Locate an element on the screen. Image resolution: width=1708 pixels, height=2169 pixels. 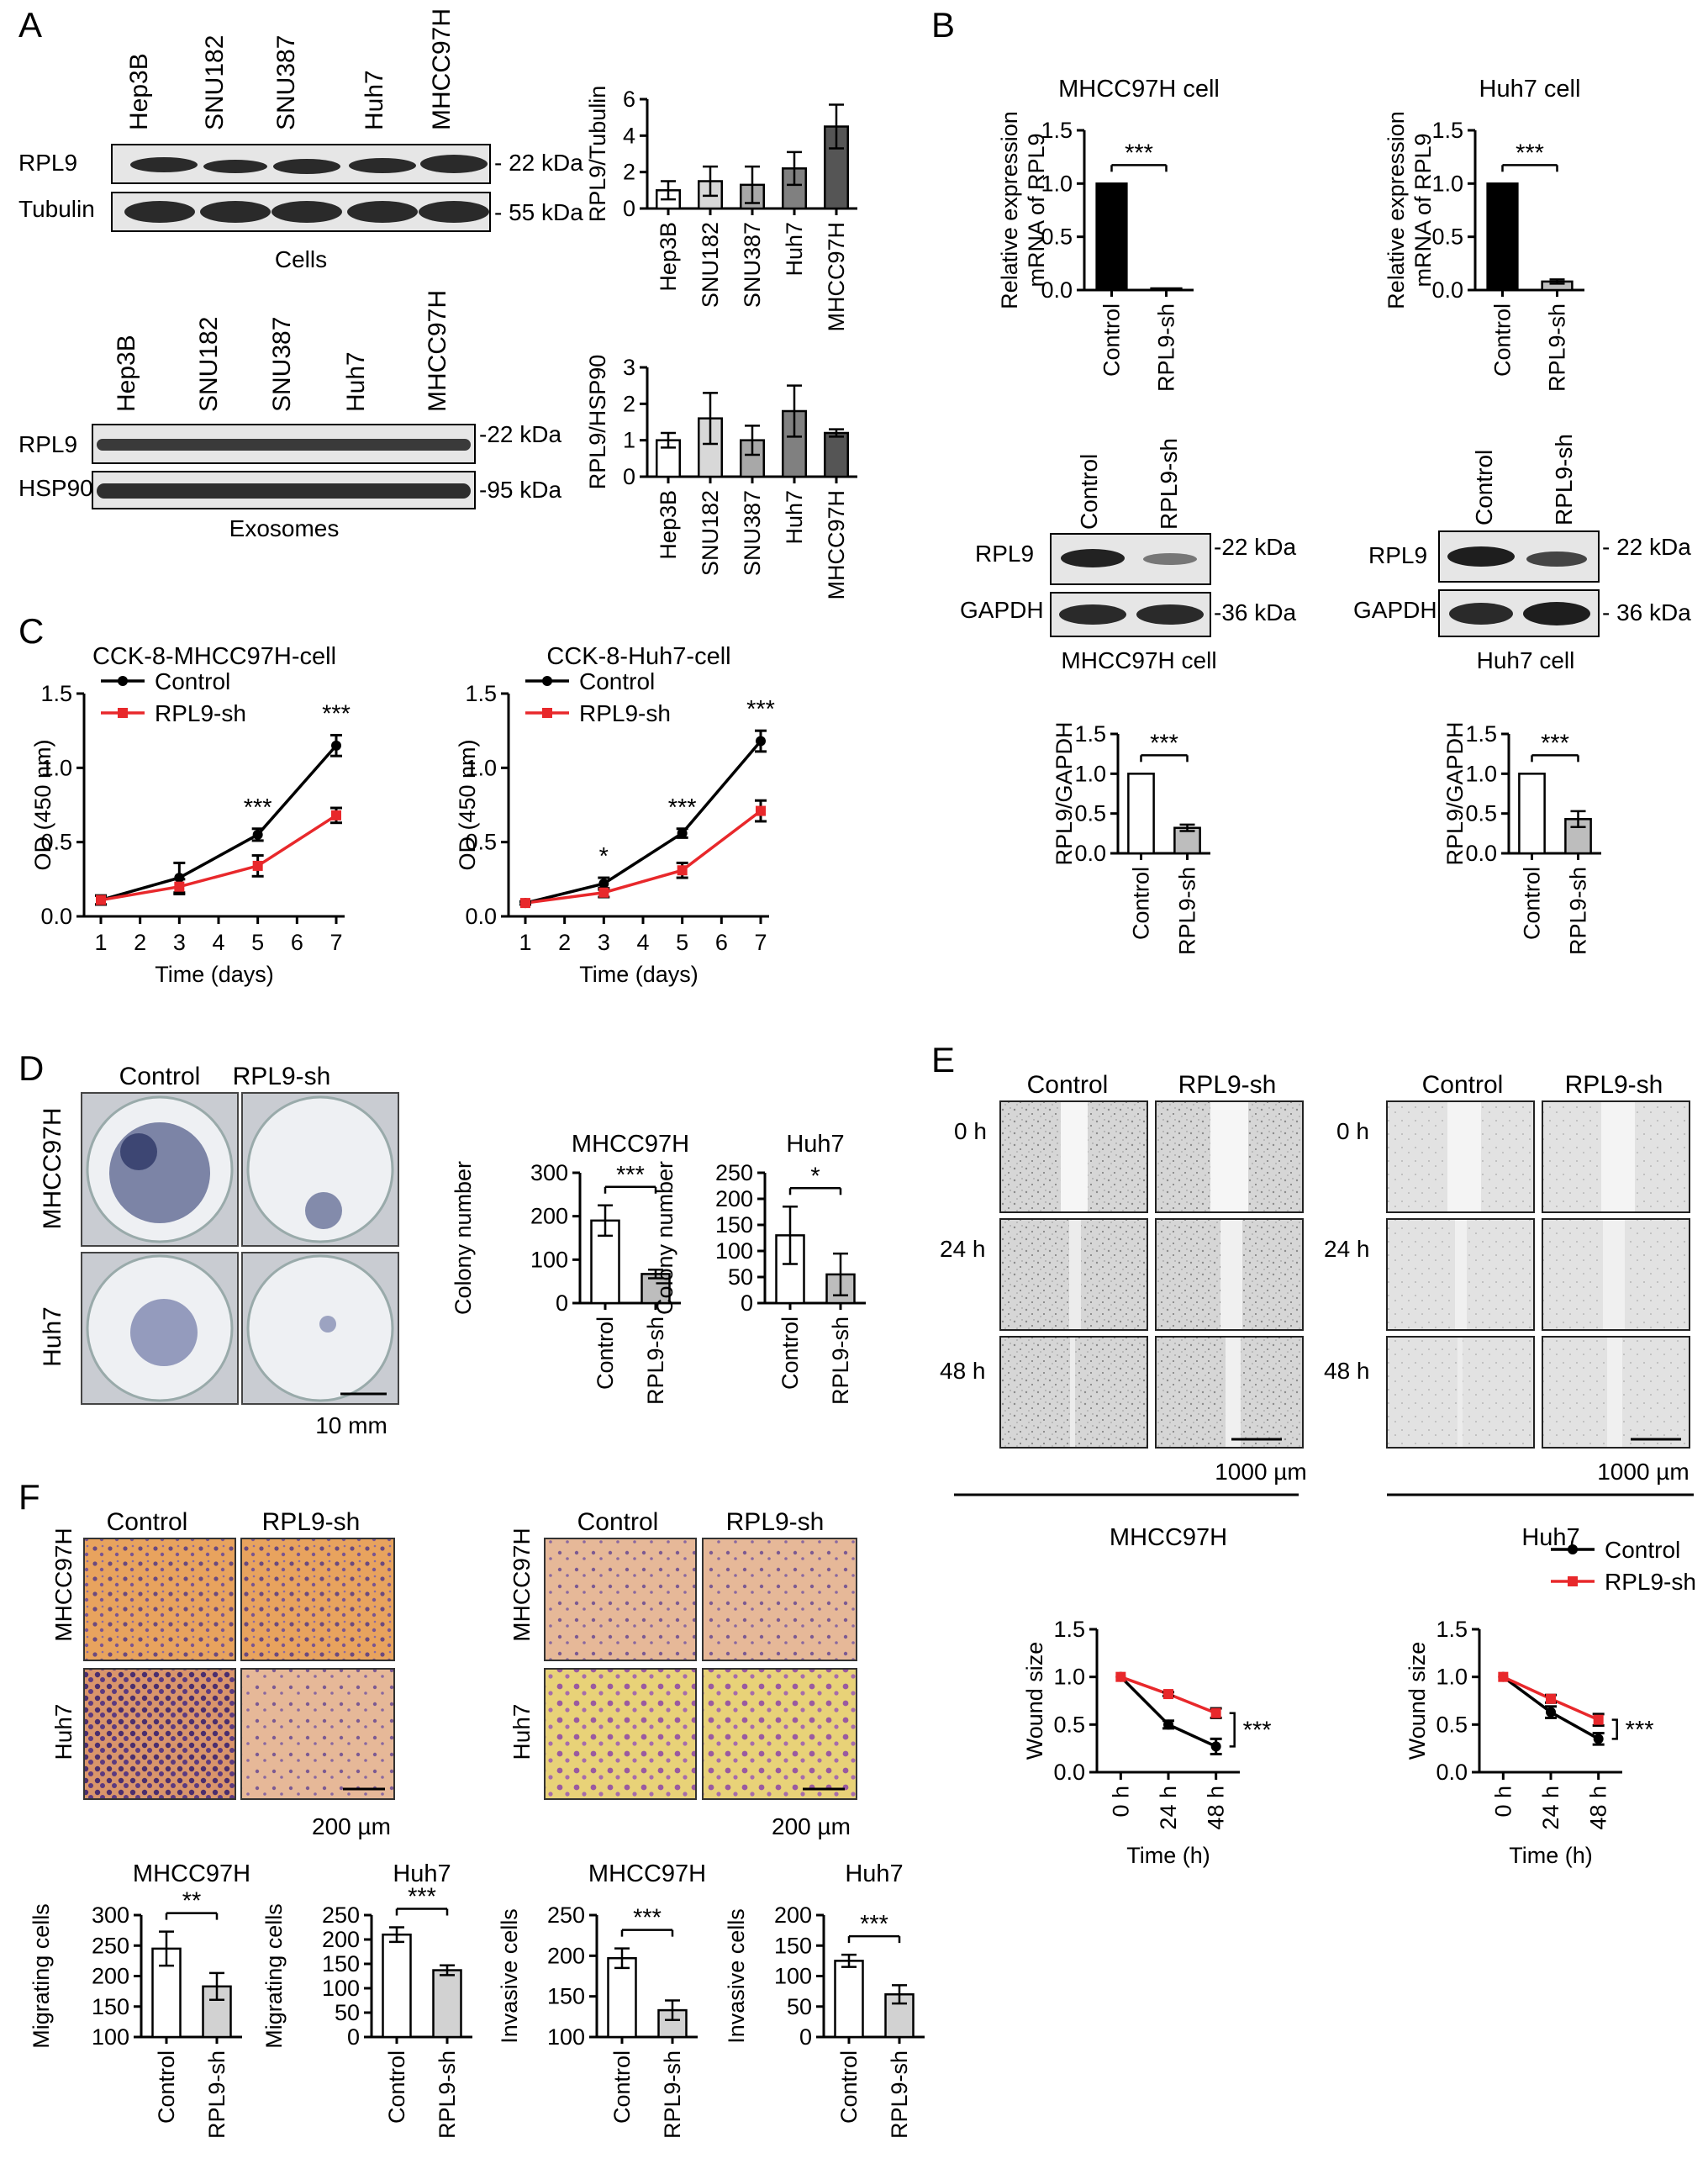
panel-d-letter: D is located at coordinates (31, 1068).